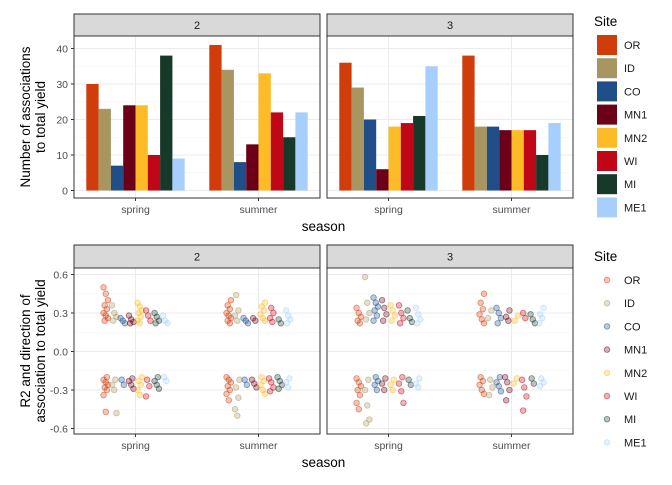  Describe the element at coordinates (607, 45) in the screenshot. I see `legend-key-OR` at that location.